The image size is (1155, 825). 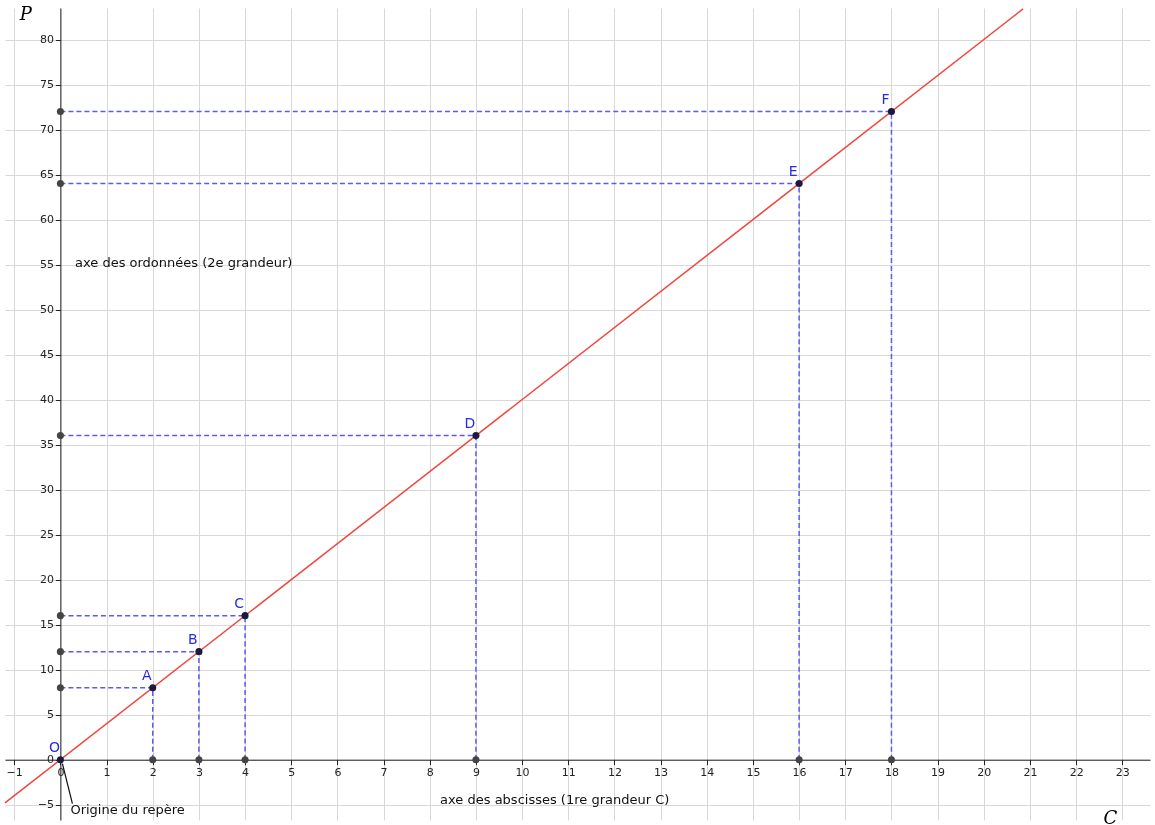 I want to click on x-tick-label: 1, so click(x=107, y=773).